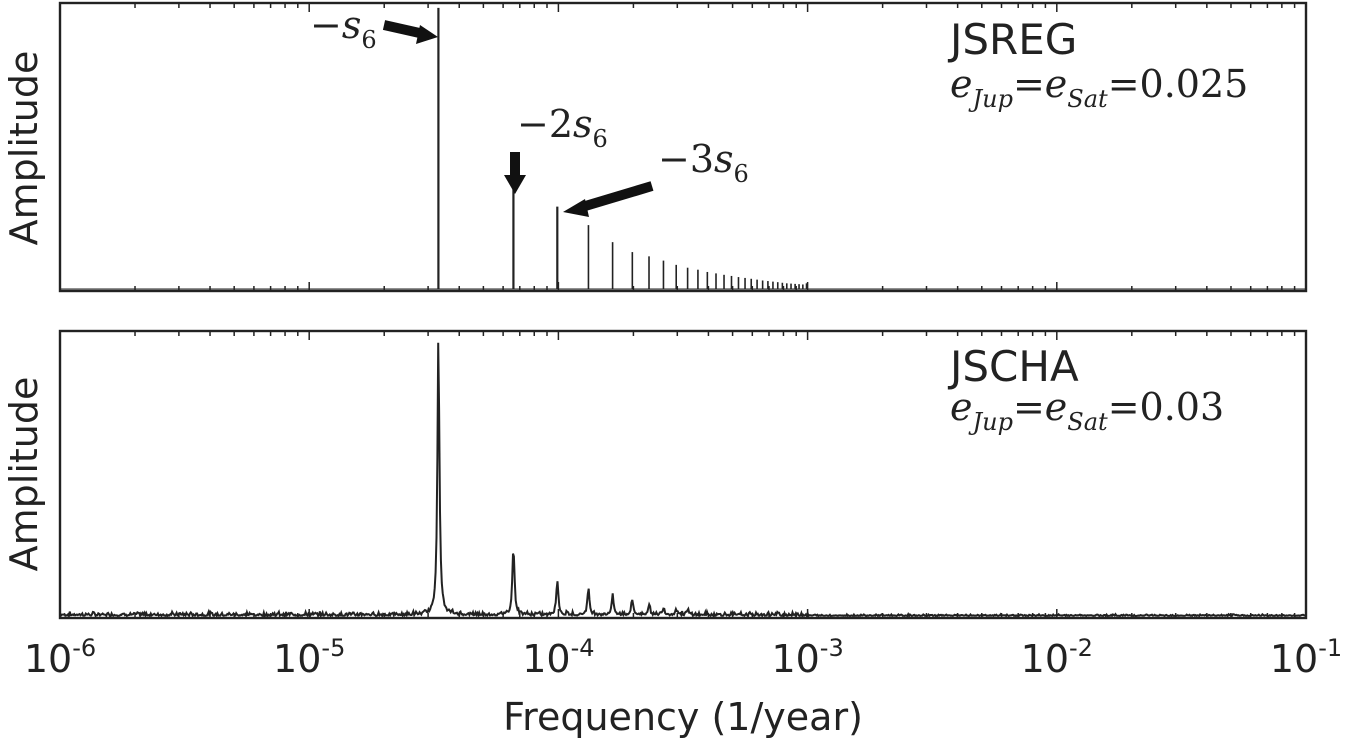  What do you see at coordinates (683, 717) in the screenshot?
I see `x-axis-label: Frequency (1/year)` at bounding box center [683, 717].